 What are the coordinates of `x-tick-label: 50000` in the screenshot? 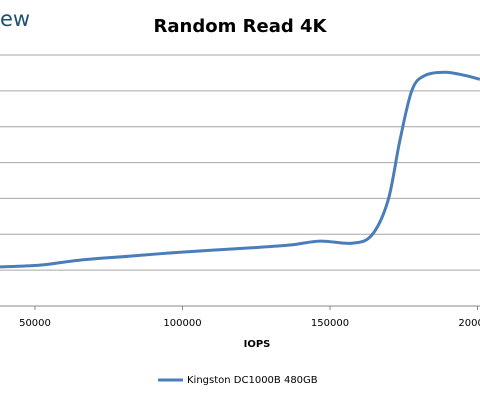 It's located at (35, 323).